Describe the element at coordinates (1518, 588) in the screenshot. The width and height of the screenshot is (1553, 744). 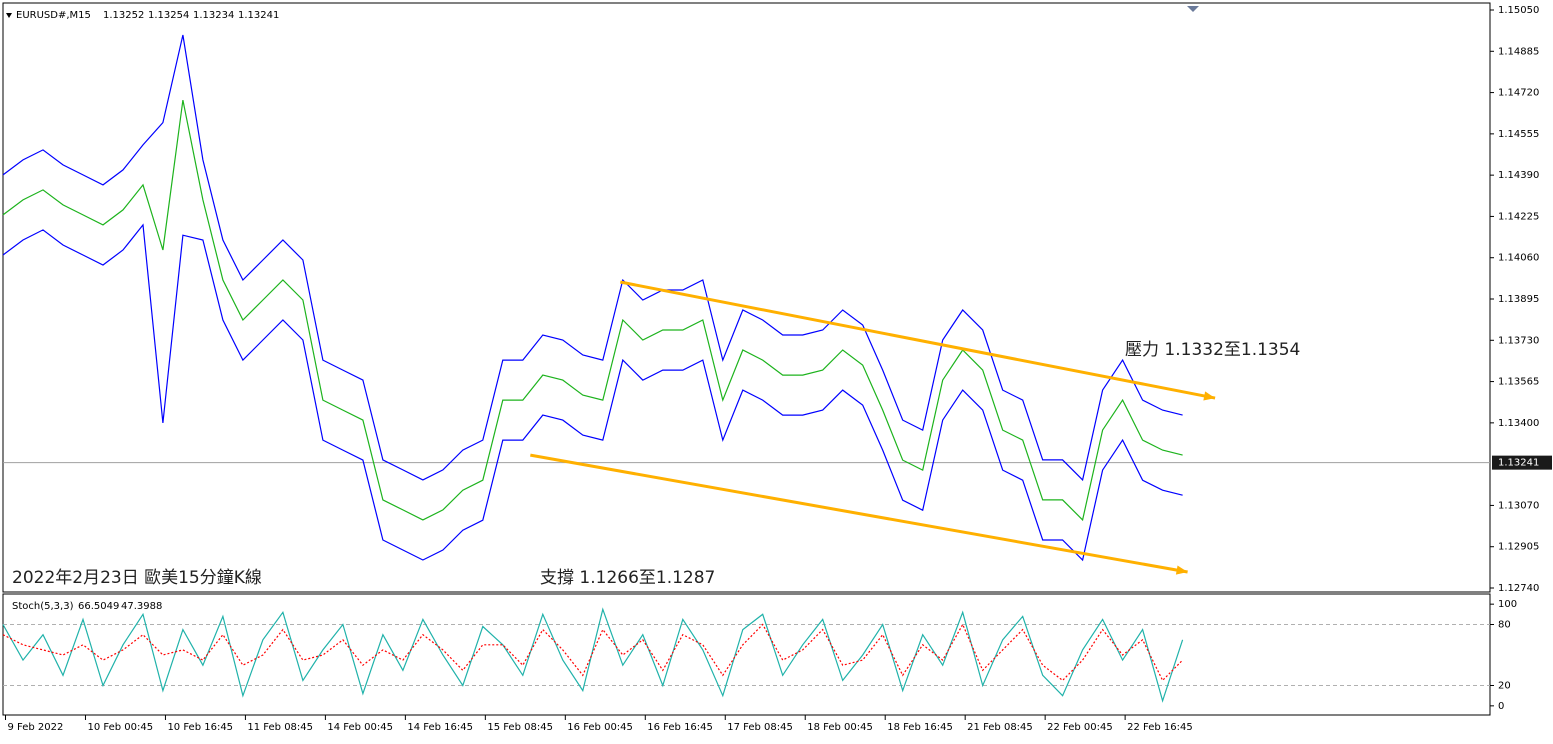
I see `y-tick-label: 1.12740` at that location.